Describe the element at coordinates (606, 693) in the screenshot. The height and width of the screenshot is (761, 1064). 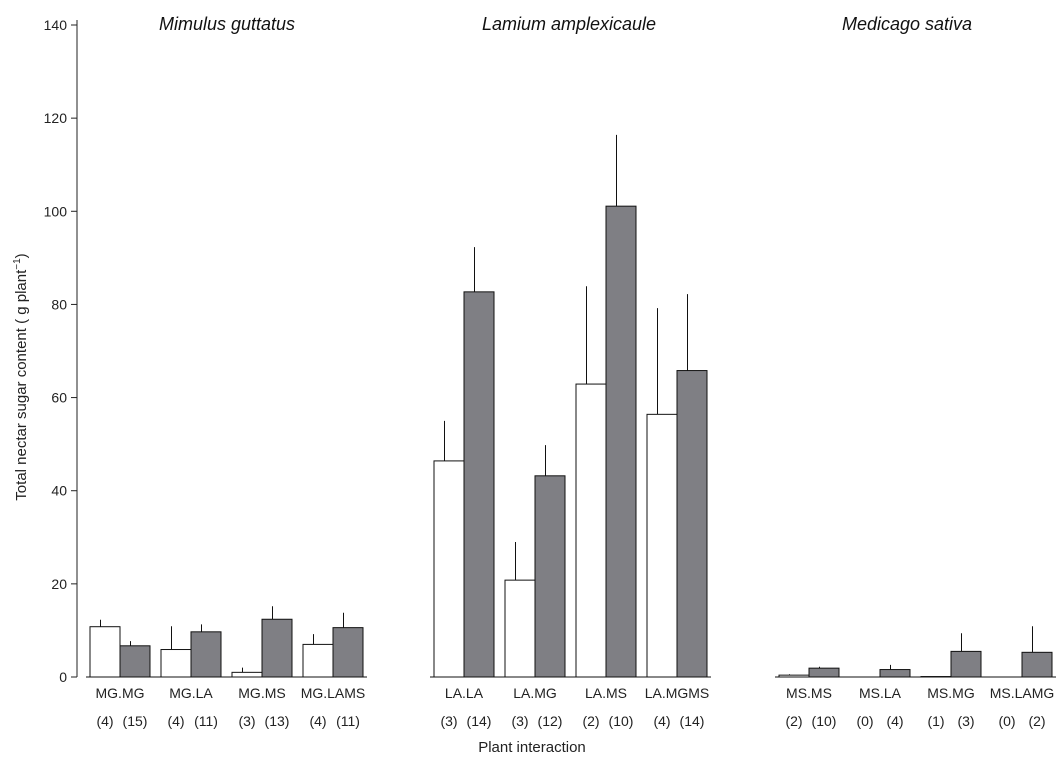
I see `category-label: LA.MS` at that location.